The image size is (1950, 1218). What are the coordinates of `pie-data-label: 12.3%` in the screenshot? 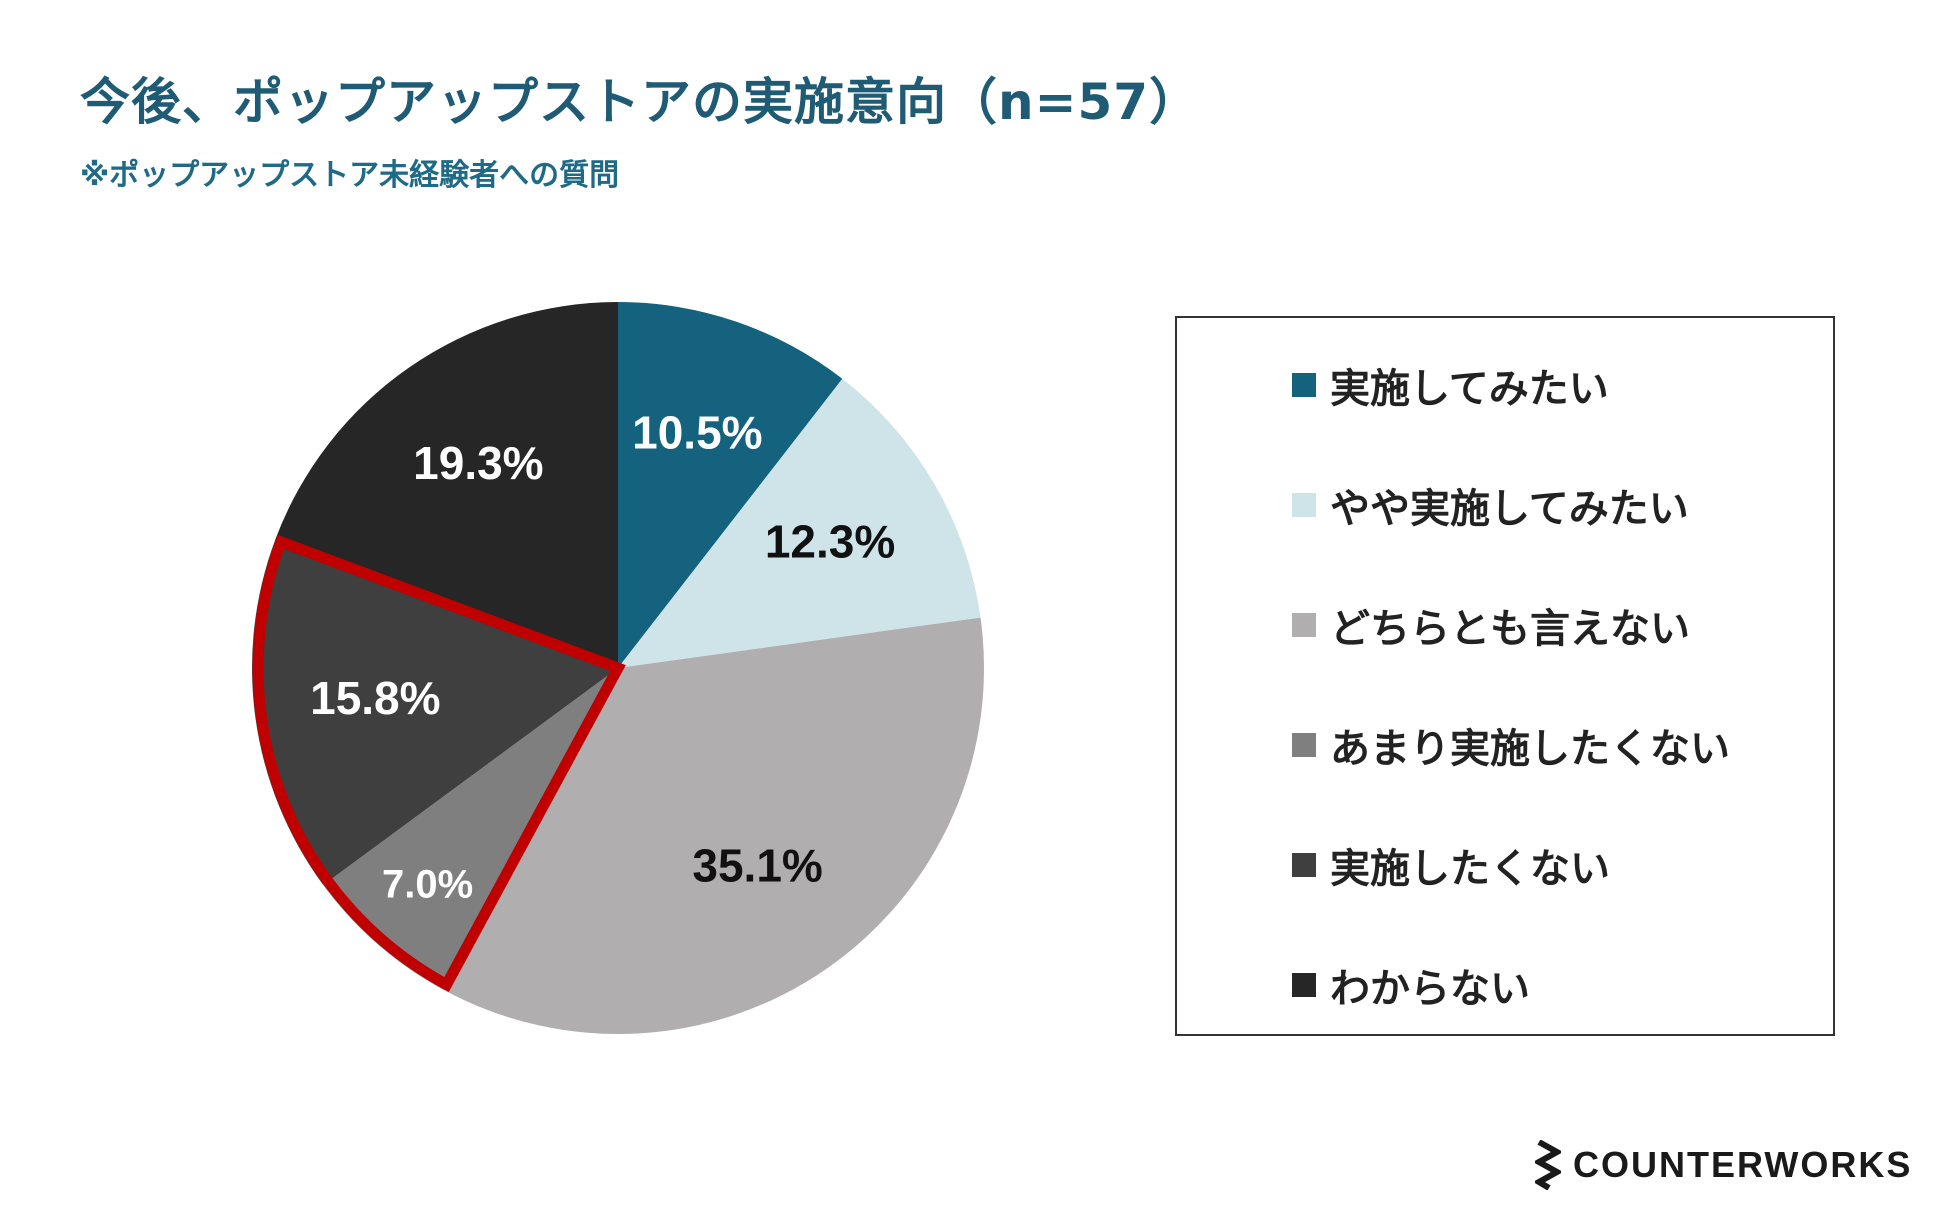 It's located at (830, 541).